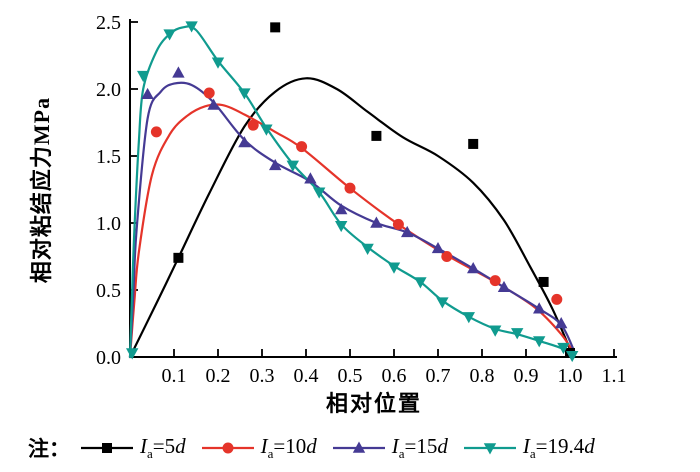  What do you see at coordinates (262, 376) in the screenshot?
I see `x-tick-label: 0.3` at bounding box center [262, 376].